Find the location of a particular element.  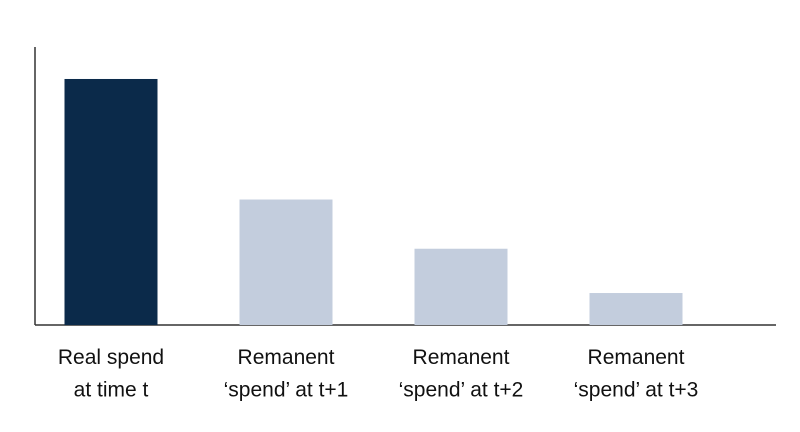

x-tick-label: Real spend at time t is located at coordinates (111, 374).